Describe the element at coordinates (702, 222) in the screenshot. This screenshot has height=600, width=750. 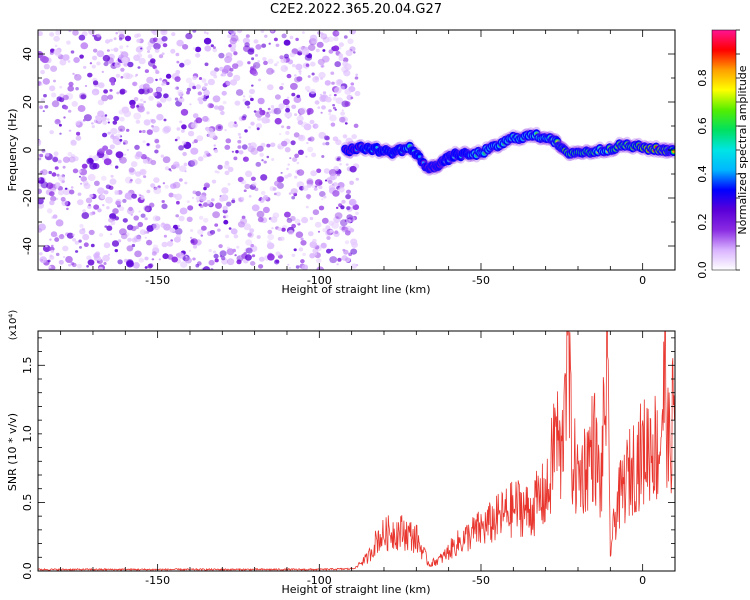
I see `colorbar-tick-label: 0.2` at that location.